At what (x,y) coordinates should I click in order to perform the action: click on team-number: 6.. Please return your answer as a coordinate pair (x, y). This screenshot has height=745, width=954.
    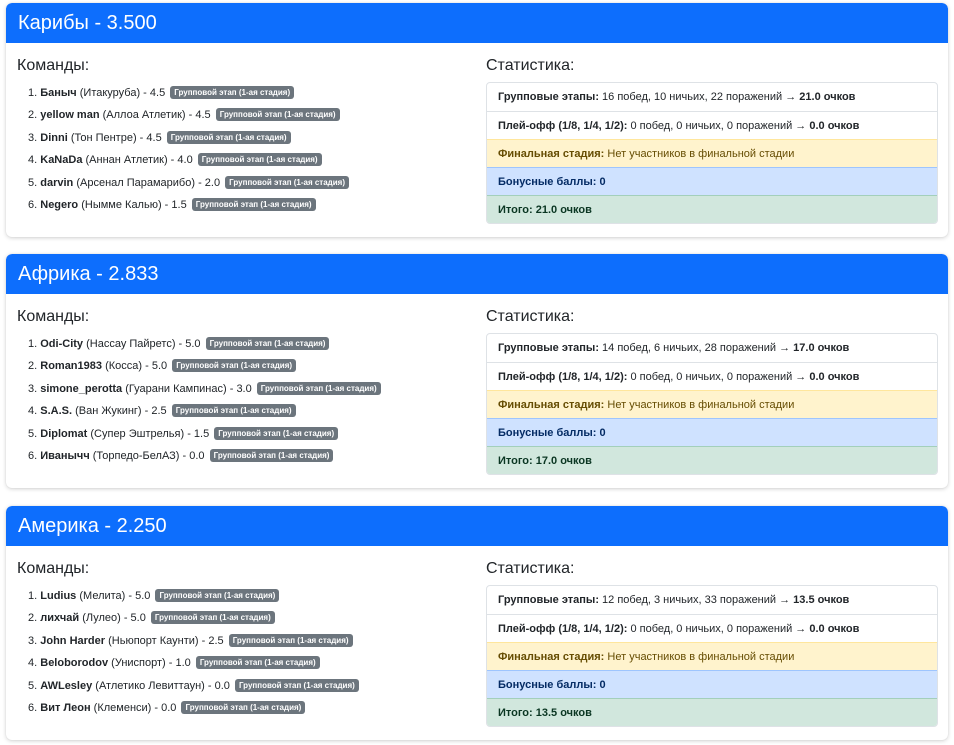
    Looking at the image, I should click on (33, 455).